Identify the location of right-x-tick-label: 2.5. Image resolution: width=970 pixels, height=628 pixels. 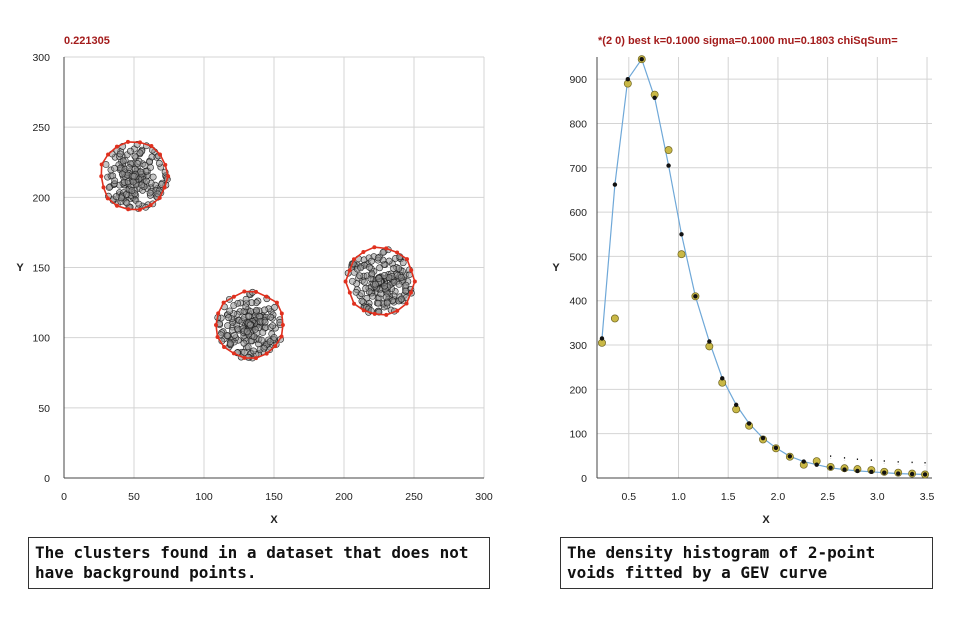
(827, 497).